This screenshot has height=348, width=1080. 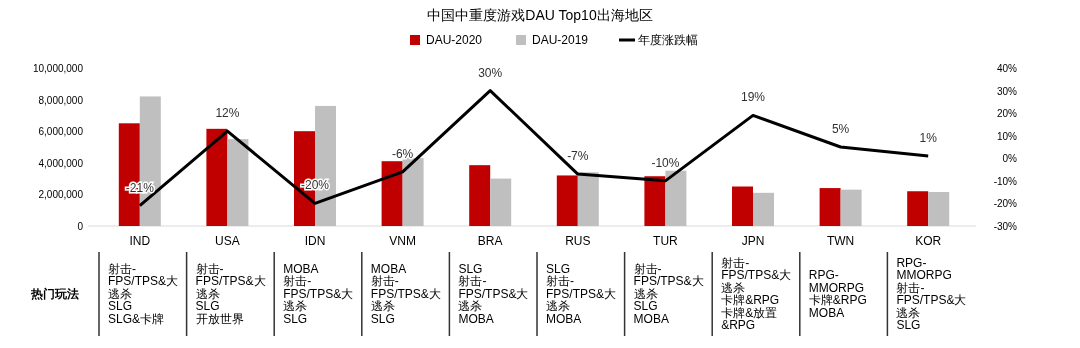 I want to click on x-tick-label: KOR, so click(x=928, y=241).